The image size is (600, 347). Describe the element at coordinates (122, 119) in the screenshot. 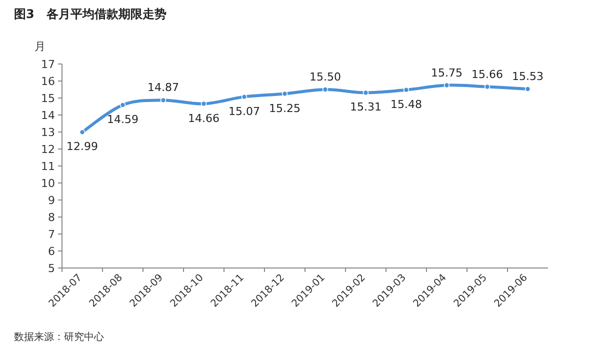

I see `data-label: 14.59` at that location.